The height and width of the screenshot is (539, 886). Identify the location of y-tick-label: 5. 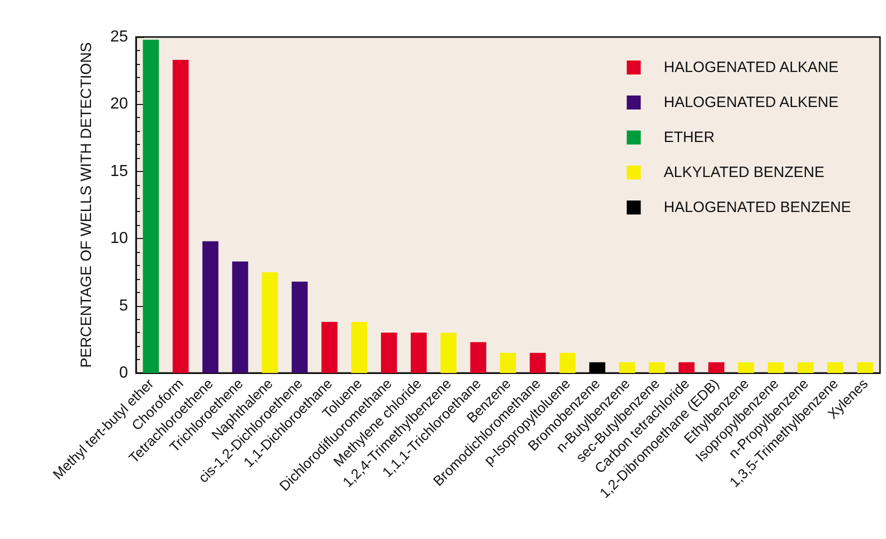
(123, 305).